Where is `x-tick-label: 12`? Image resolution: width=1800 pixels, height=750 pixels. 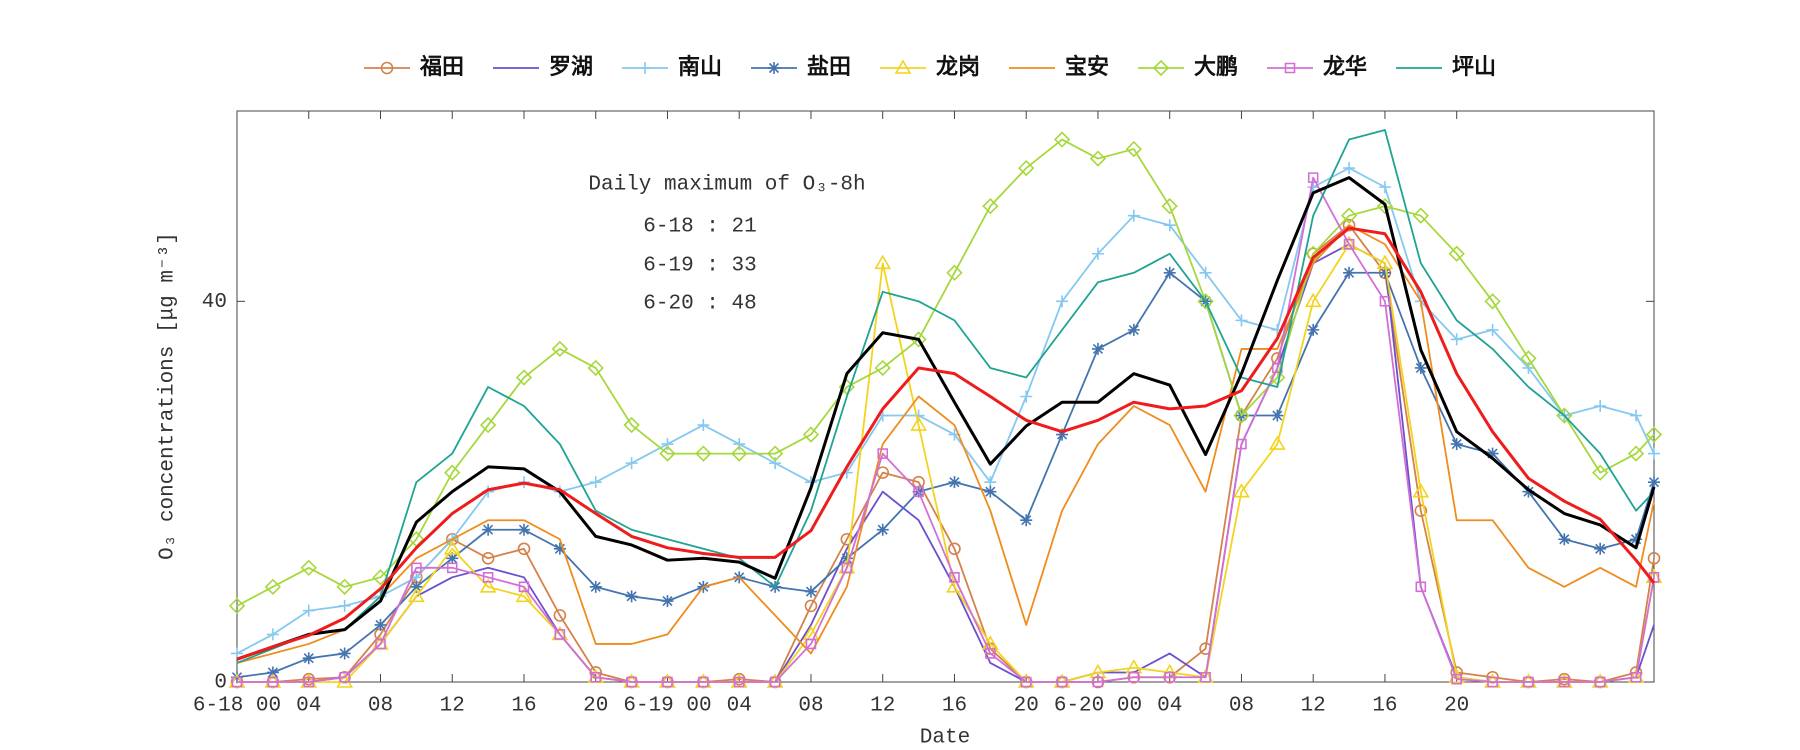 x-tick-label: 12 is located at coordinates (882, 706).